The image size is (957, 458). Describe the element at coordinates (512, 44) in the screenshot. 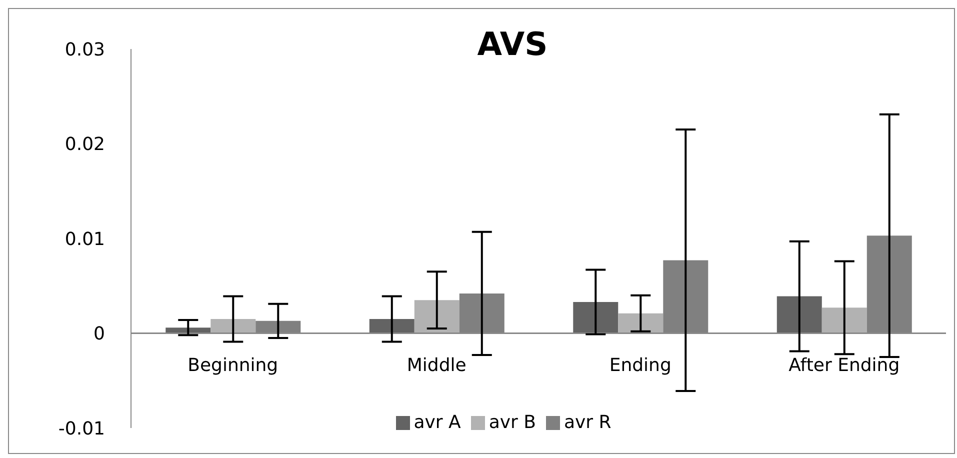

I see `chart-title: AVS` at that location.